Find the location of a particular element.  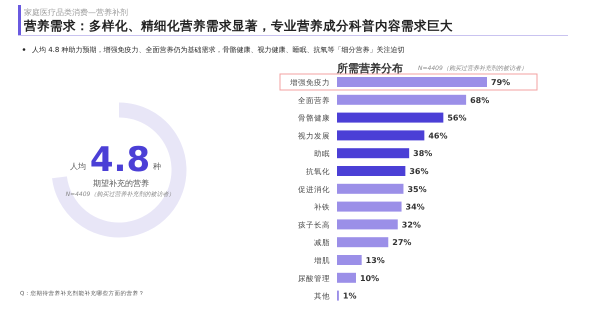

text: 期望补充的营养 is located at coordinates (121, 183).